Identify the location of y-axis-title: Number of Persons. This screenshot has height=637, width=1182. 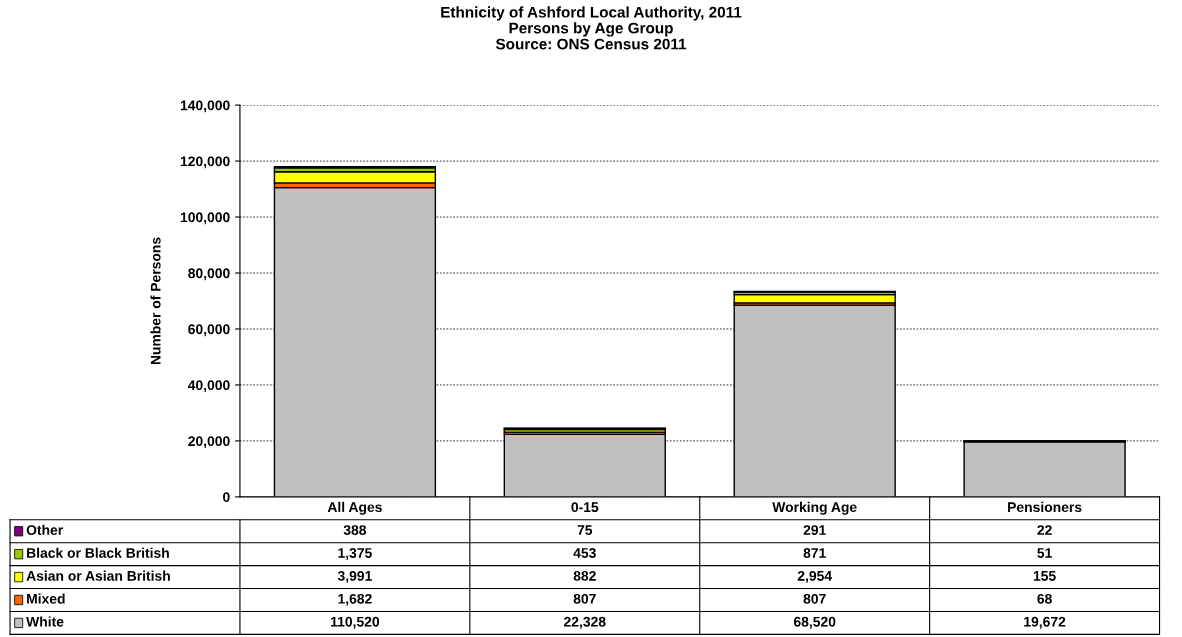
(155, 301).